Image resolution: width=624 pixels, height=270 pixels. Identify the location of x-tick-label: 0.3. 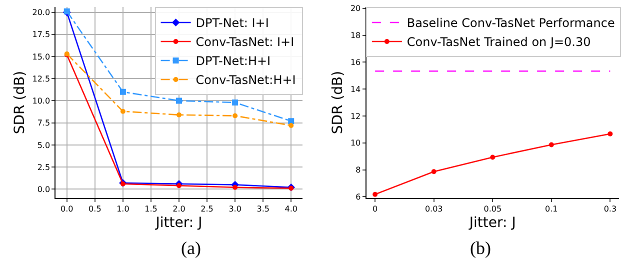
(610, 209).